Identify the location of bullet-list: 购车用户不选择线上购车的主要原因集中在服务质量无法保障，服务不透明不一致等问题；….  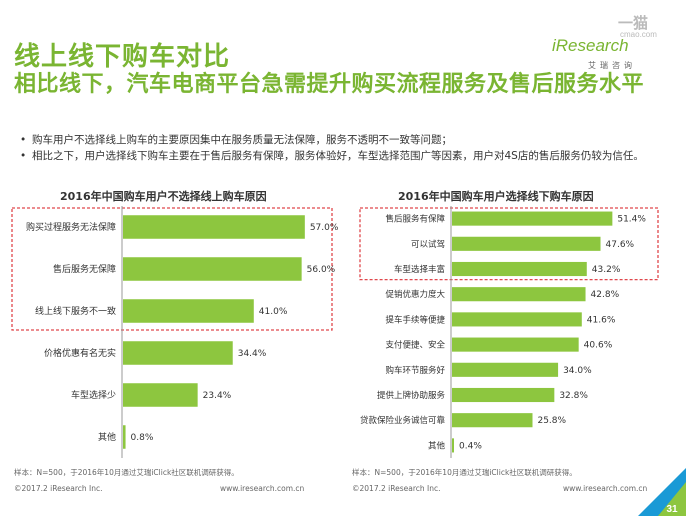
(338, 149).